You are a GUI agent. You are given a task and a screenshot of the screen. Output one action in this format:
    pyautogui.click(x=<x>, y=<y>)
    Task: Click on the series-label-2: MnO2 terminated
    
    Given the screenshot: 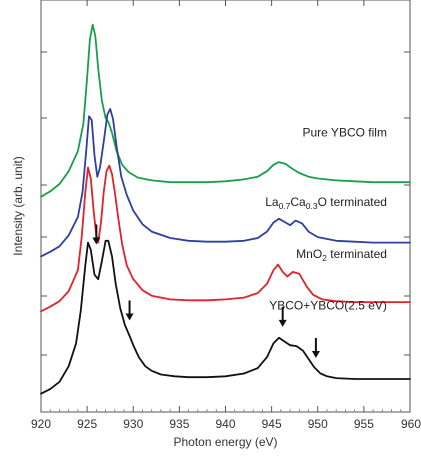 What is the action you would take?
    pyautogui.click(x=341, y=255)
    